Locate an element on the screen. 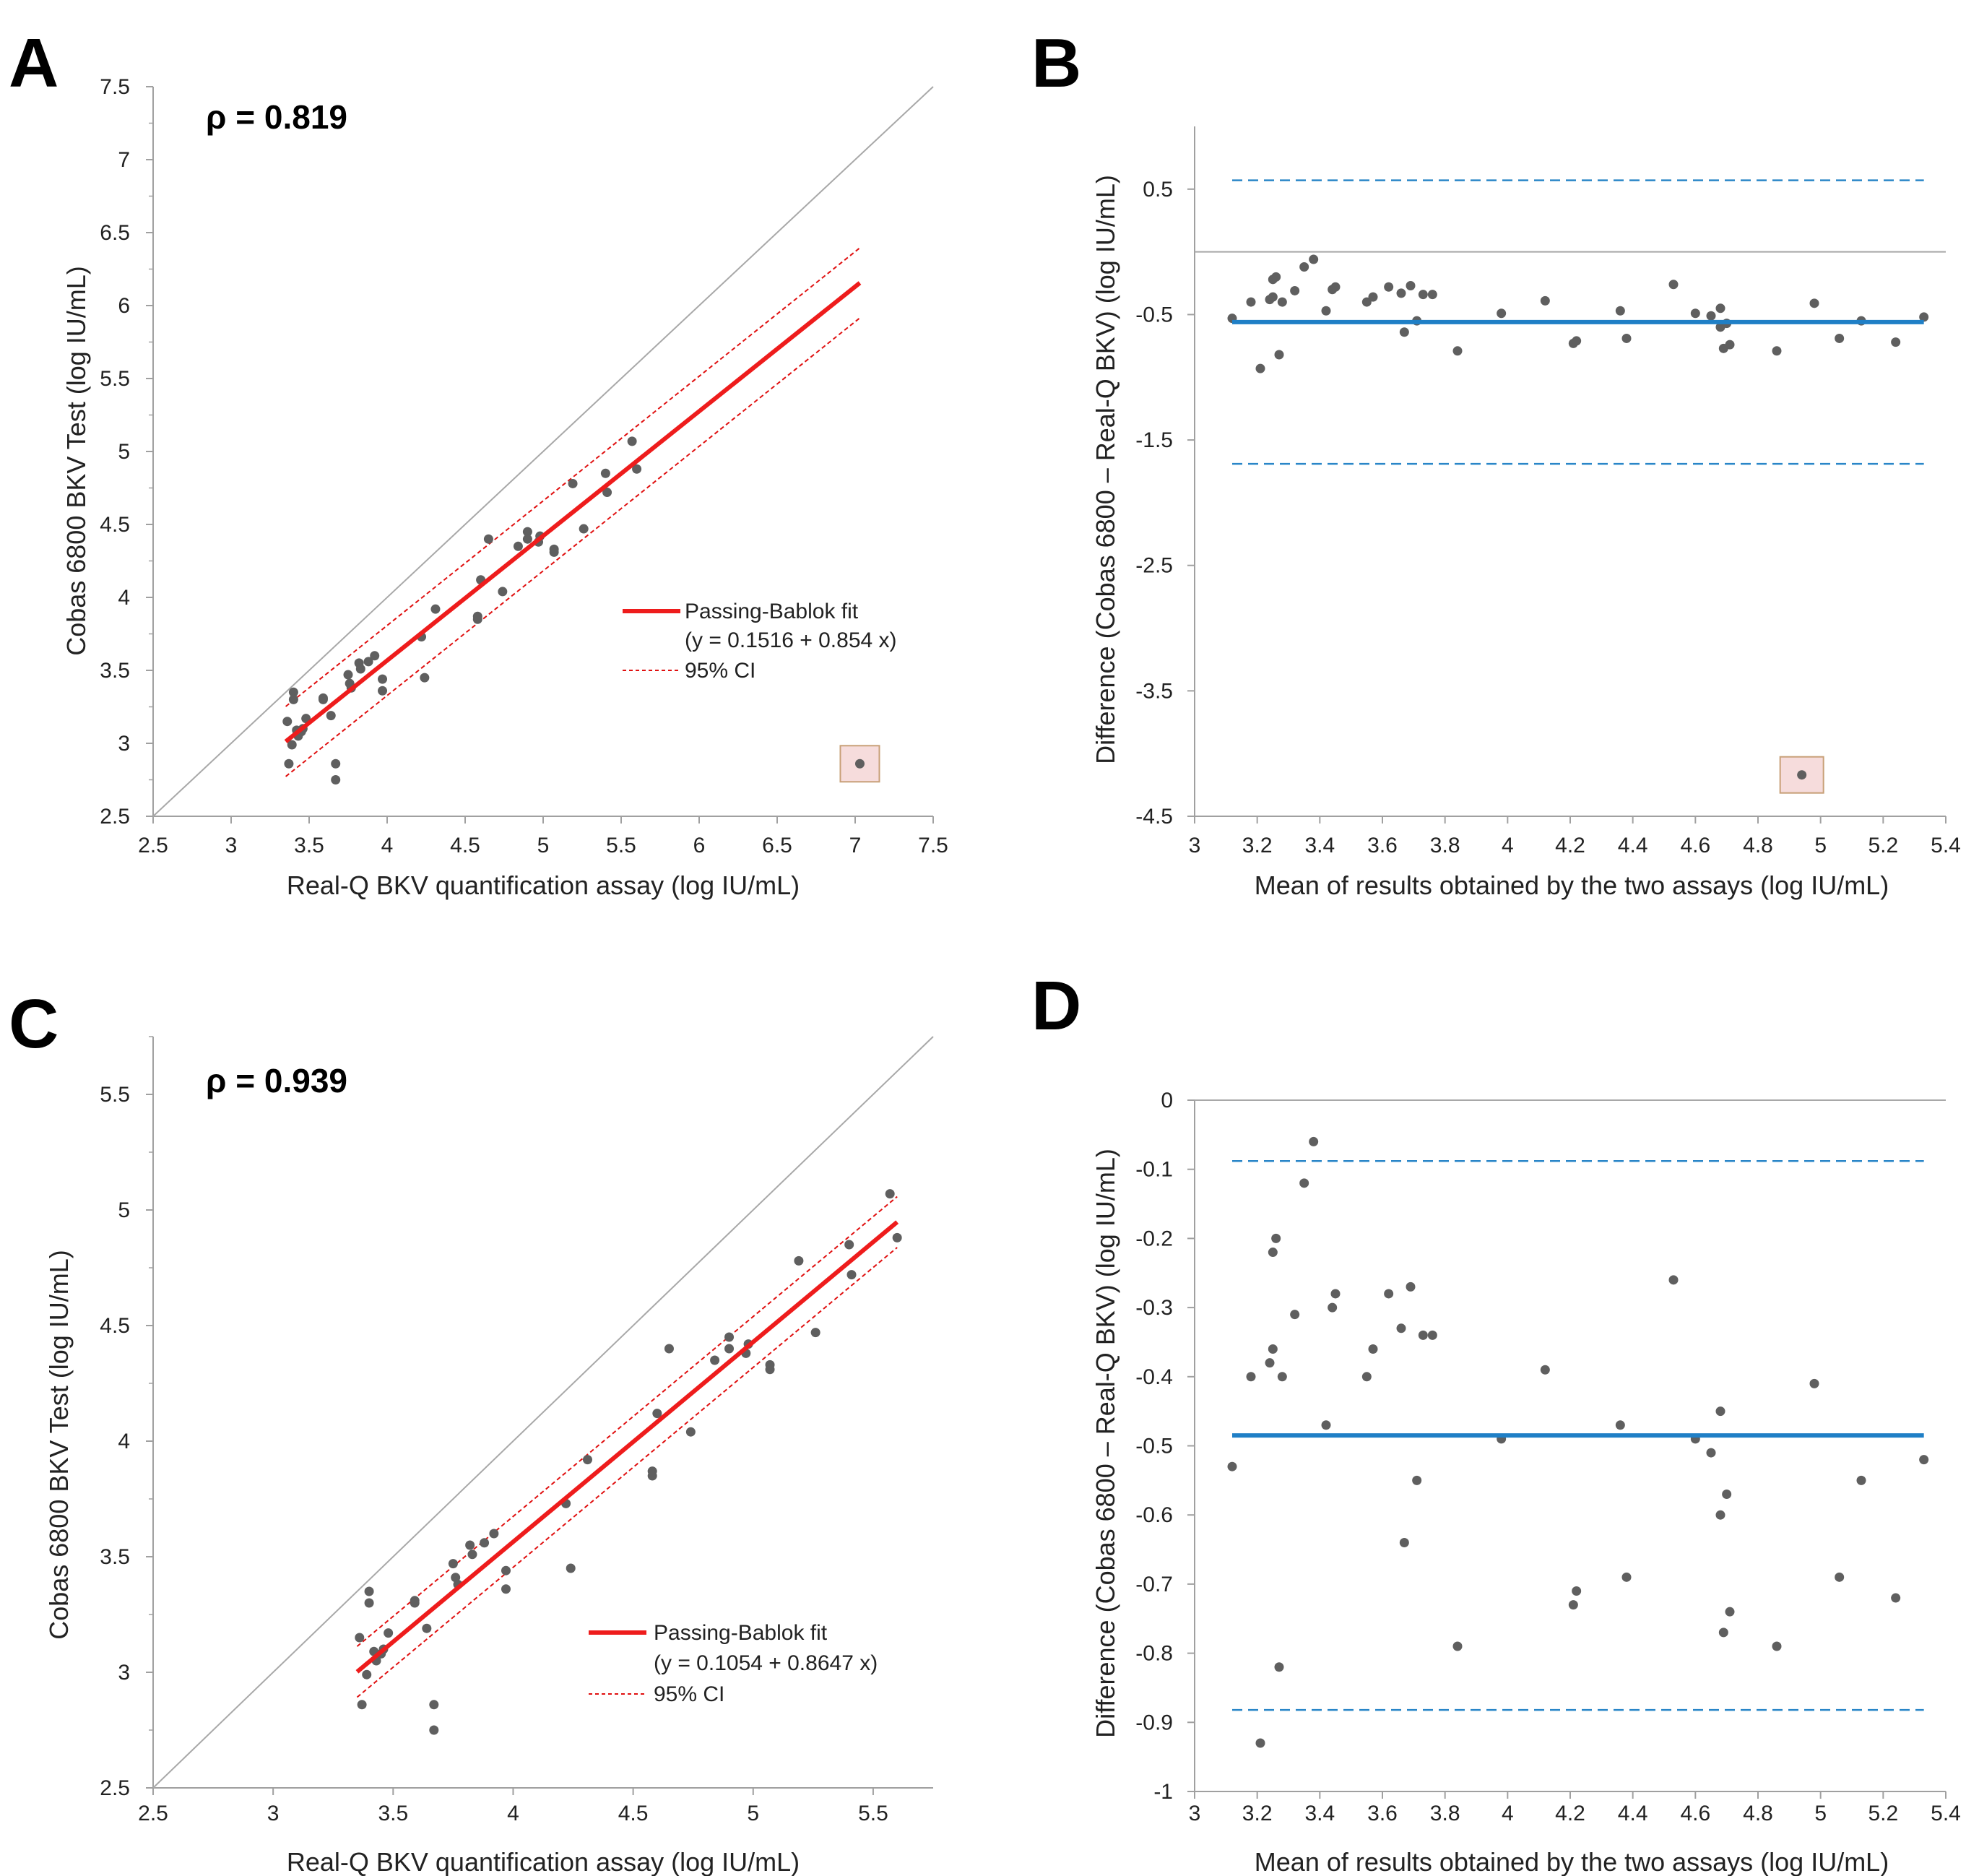  y-axis-title-c: Cobas 6800 BKV Test (log IU/mL) is located at coordinates (59, 1445).